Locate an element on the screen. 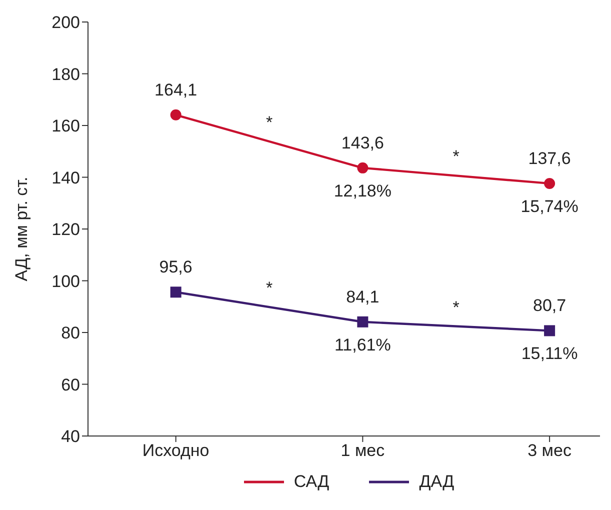  annotation: 12,18% is located at coordinates (363, 190).